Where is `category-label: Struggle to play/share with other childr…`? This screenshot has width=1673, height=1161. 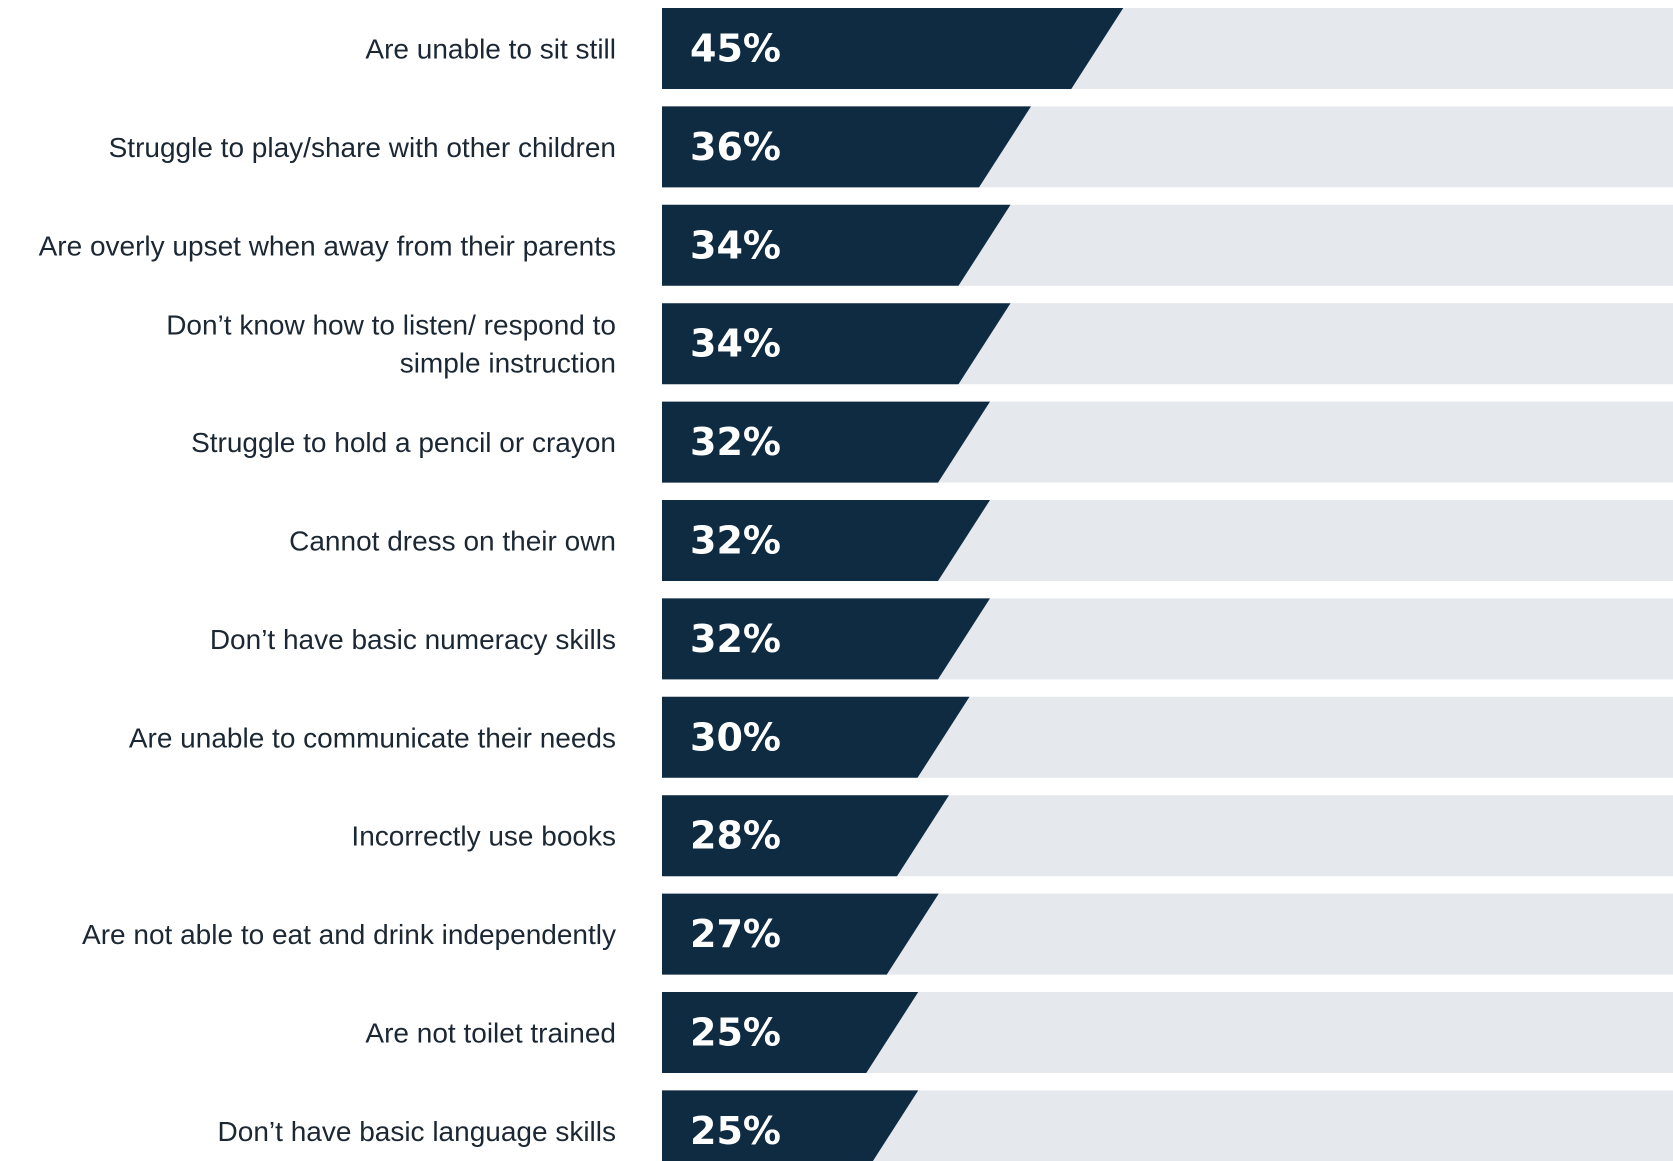 category-label: Struggle to play/share with other childr… is located at coordinates (362, 147).